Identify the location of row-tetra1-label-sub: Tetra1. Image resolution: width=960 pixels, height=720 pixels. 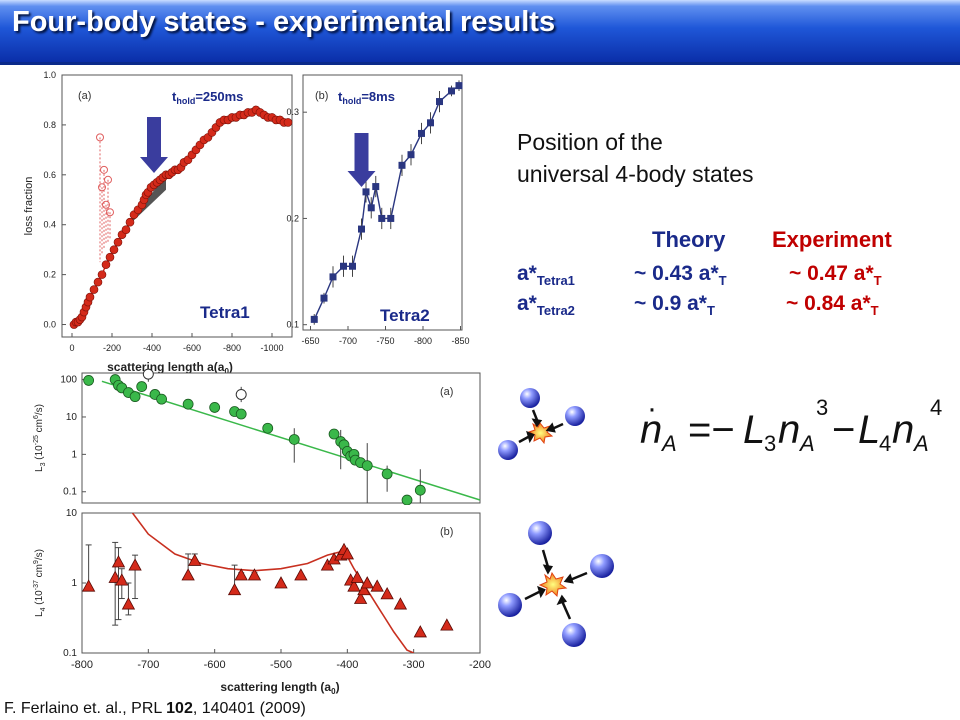
(555, 281).